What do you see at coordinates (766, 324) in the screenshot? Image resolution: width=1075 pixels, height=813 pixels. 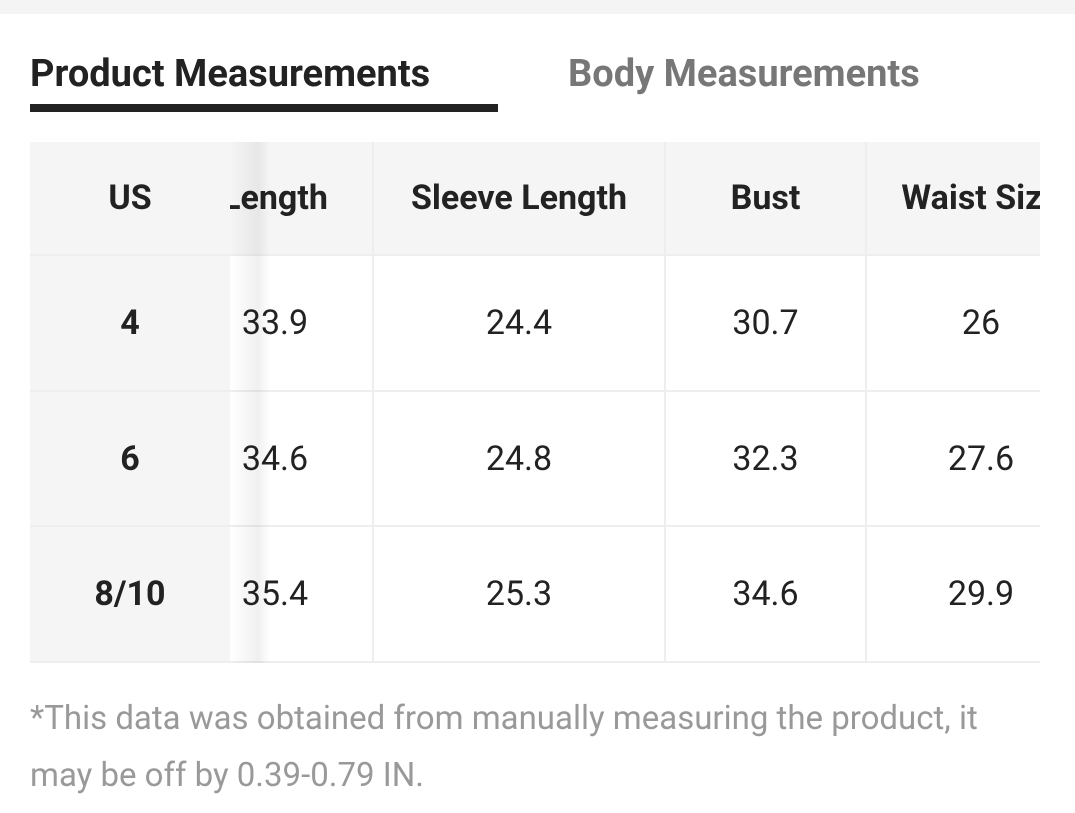 I see `data-cell: 30.7` at bounding box center [766, 324].